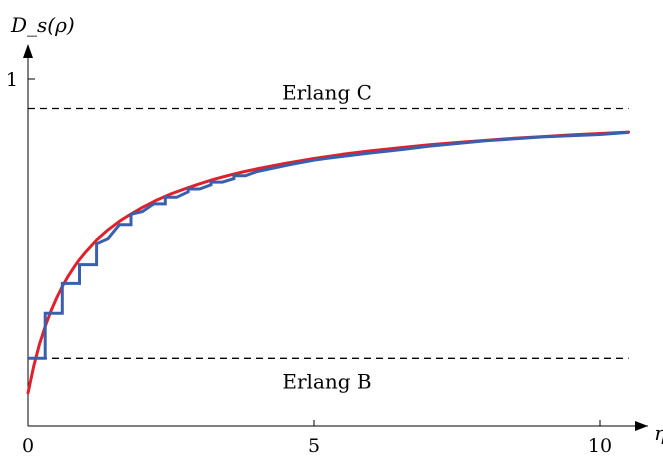 The height and width of the screenshot is (464, 663). Describe the element at coordinates (28, 51) in the screenshot. I see `y-axis-arrow` at that location.